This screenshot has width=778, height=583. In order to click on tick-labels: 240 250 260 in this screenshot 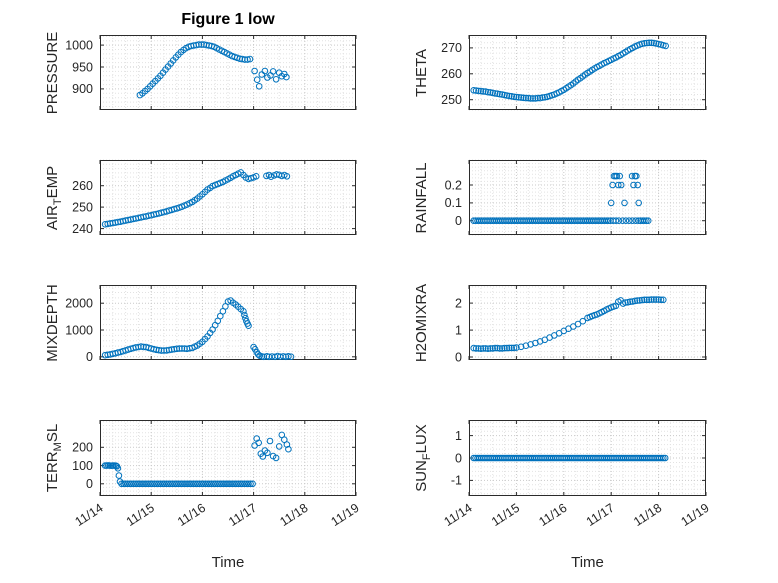, I will do `click(82, 207)`.